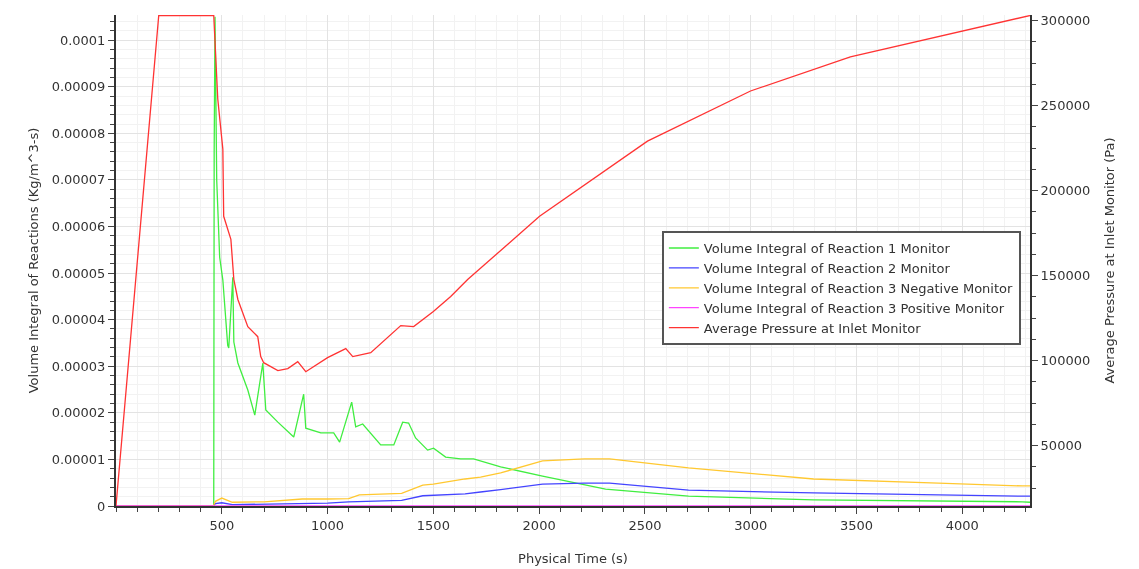 The height and width of the screenshot is (569, 1139). I want to click on y-axis-title: Volume Integral of Reactions (Kg/m^3-s), so click(34, 260).